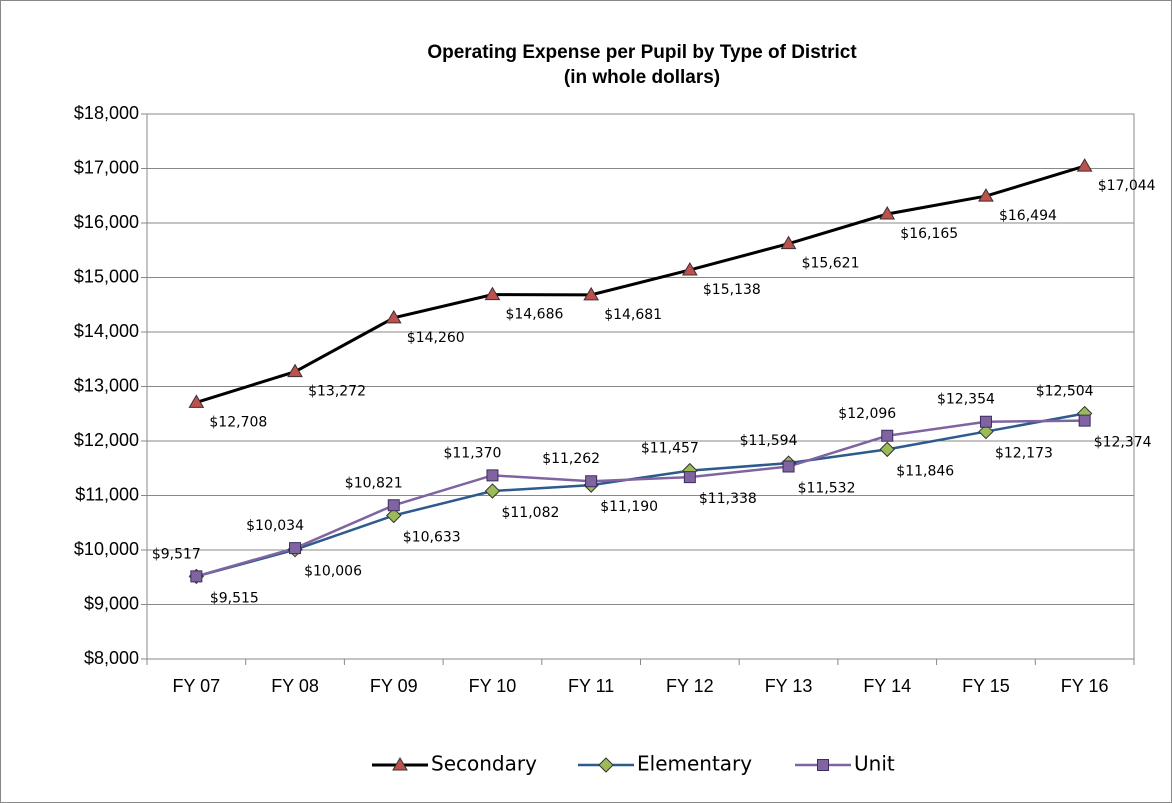 Image resolution: width=1172 pixels, height=803 pixels. I want to click on data-label: $10,006, so click(333, 572).